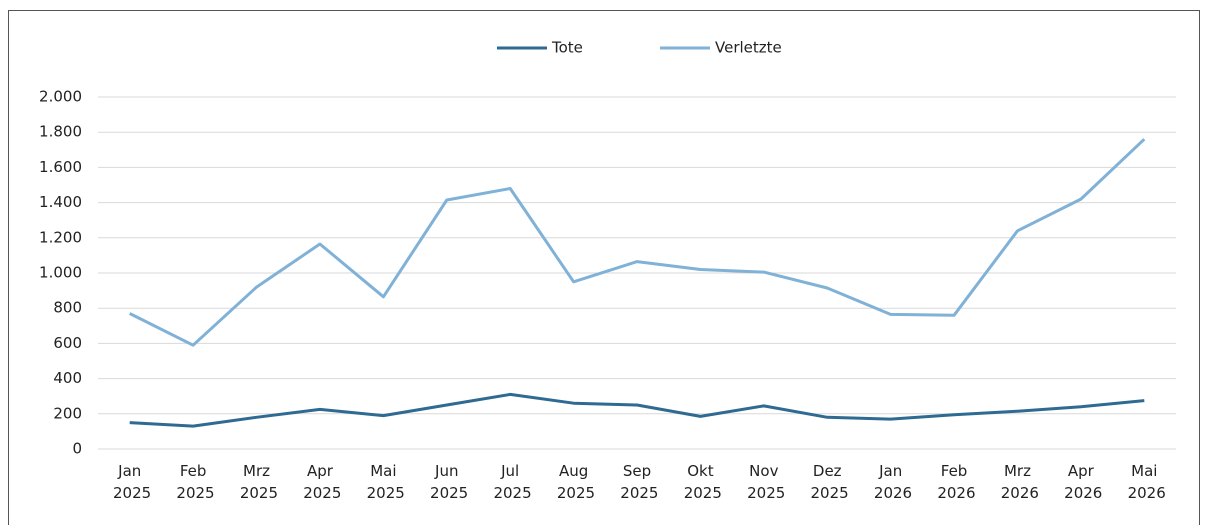 The width and height of the screenshot is (1207, 525). I want to click on x-tick-label: Aug 2025, so click(573, 482).